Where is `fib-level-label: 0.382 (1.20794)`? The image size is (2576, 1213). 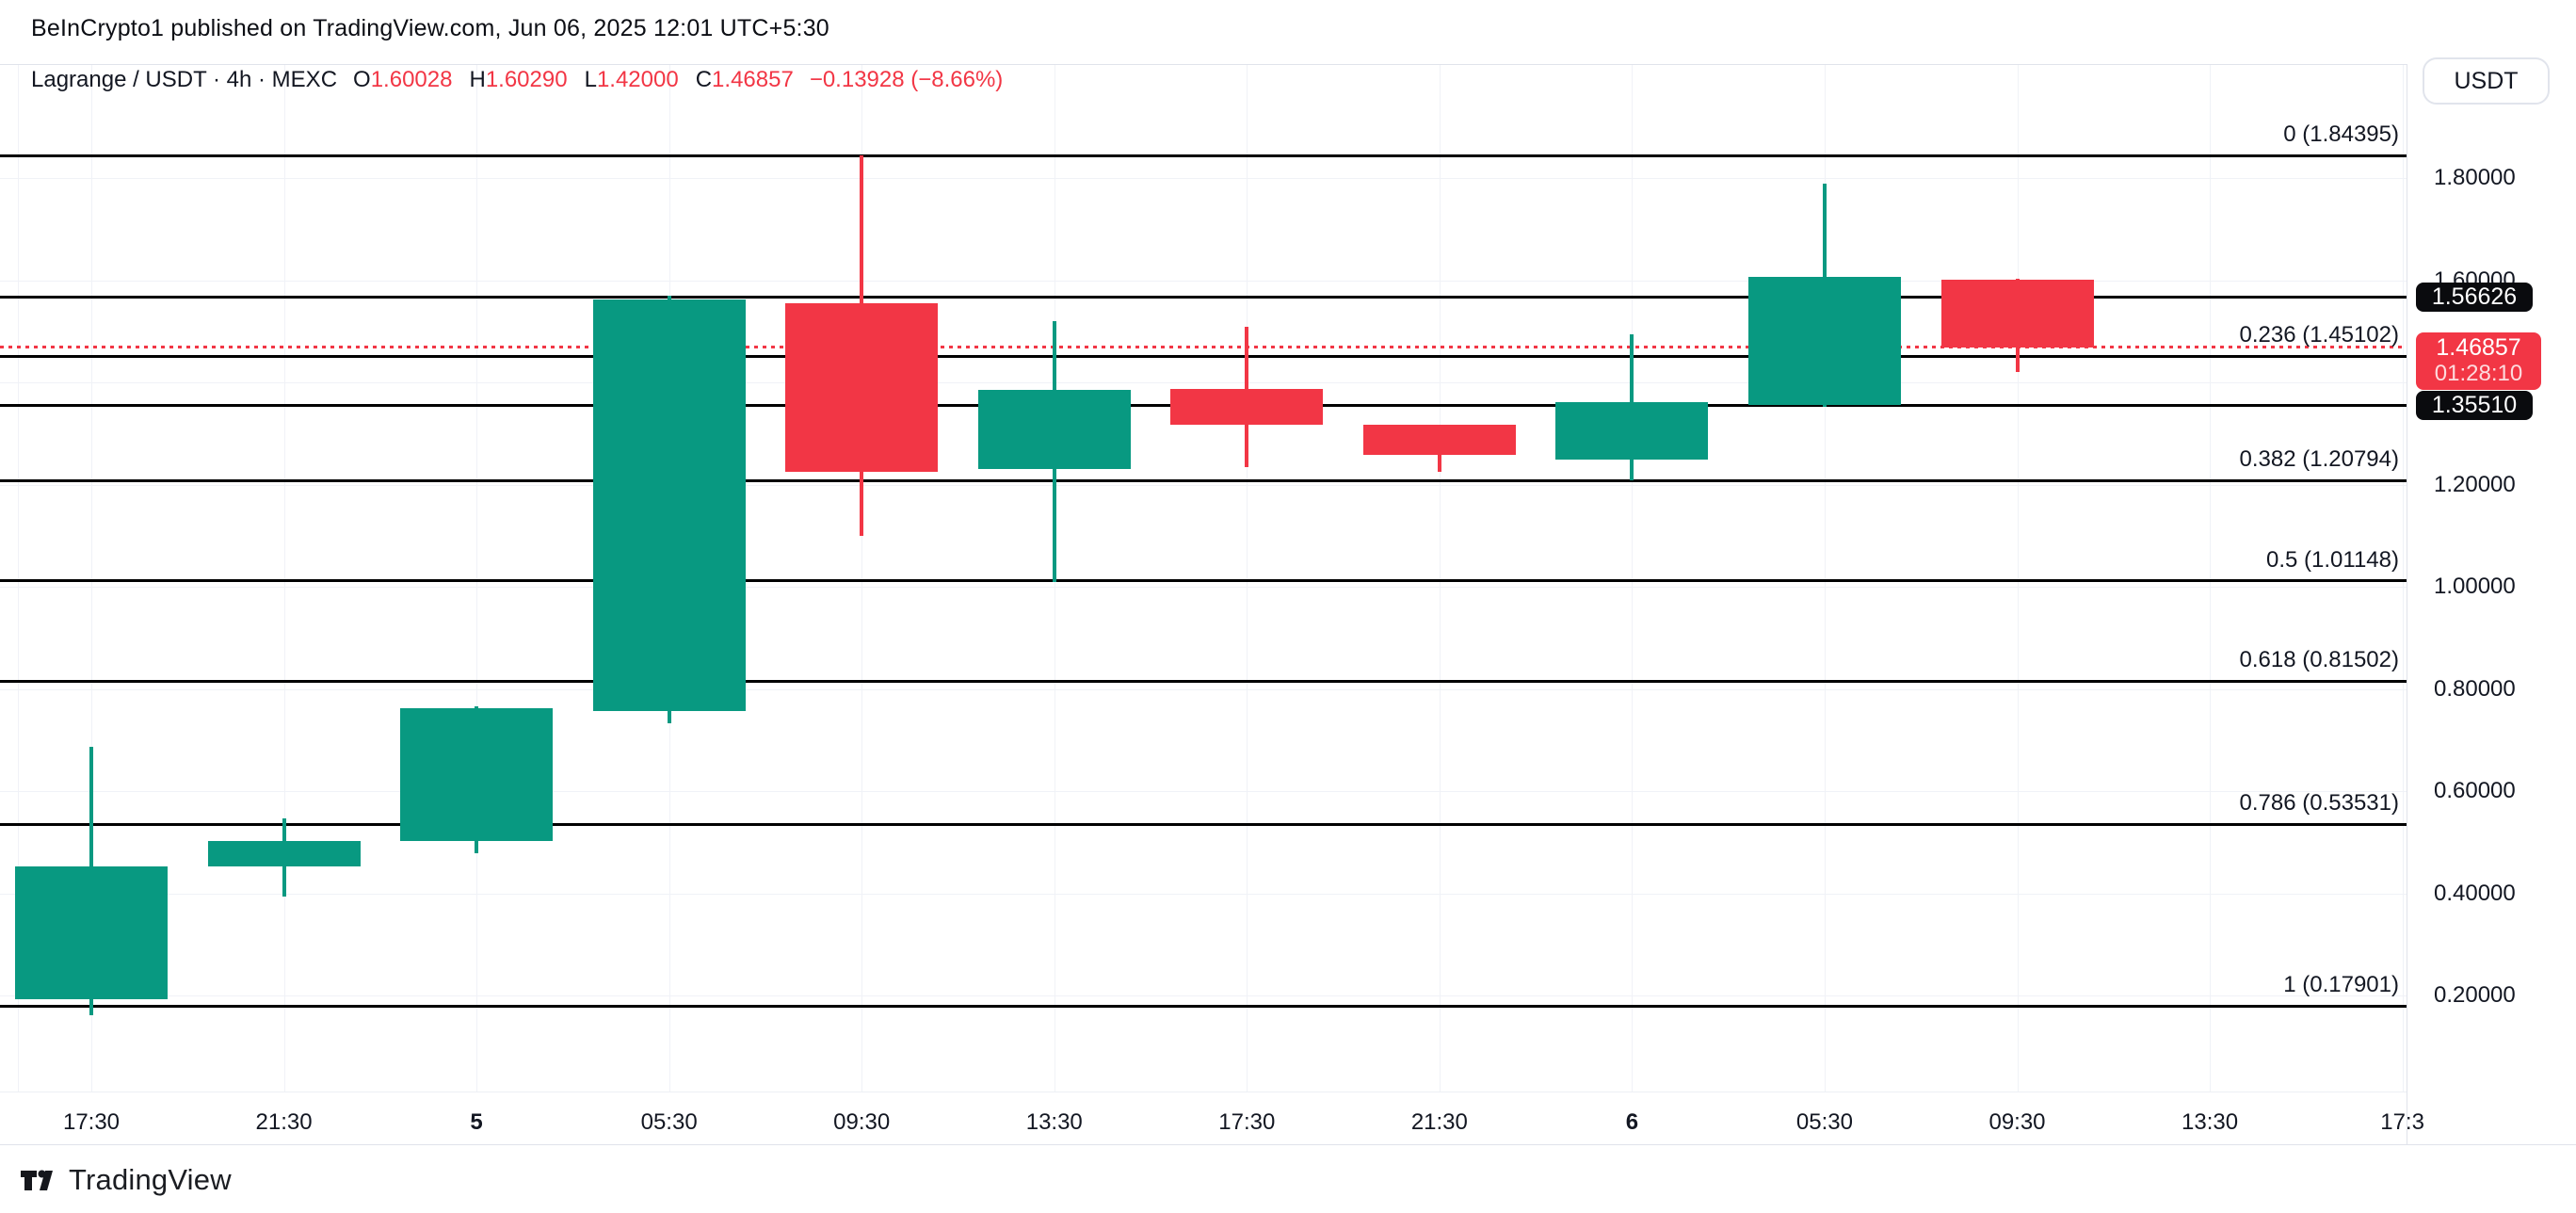 fib-level-label: 0.382 (1.20794) is located at coordinates (2319, 460).